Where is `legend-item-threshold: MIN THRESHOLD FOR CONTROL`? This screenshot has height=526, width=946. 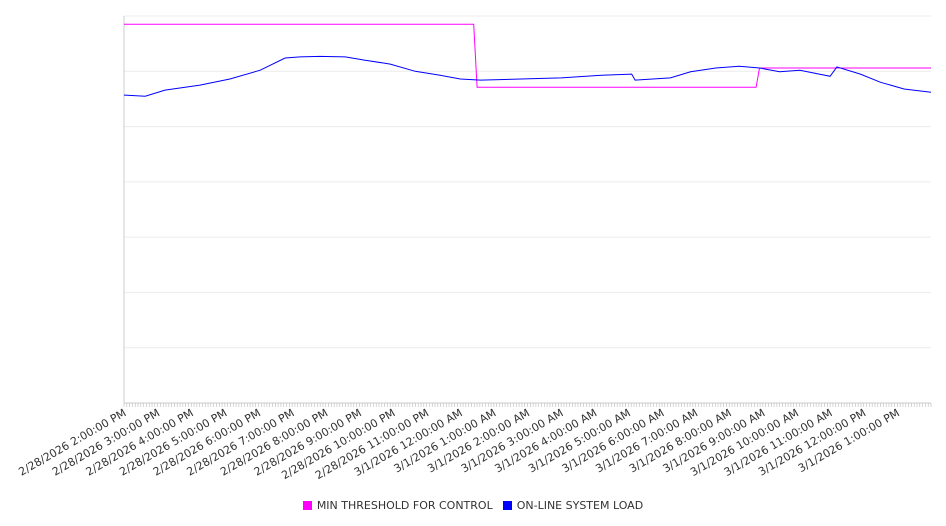
legend-item-threshold: MIN THRESHOLD FOR CONTROL is located at coordinates (397, 505).